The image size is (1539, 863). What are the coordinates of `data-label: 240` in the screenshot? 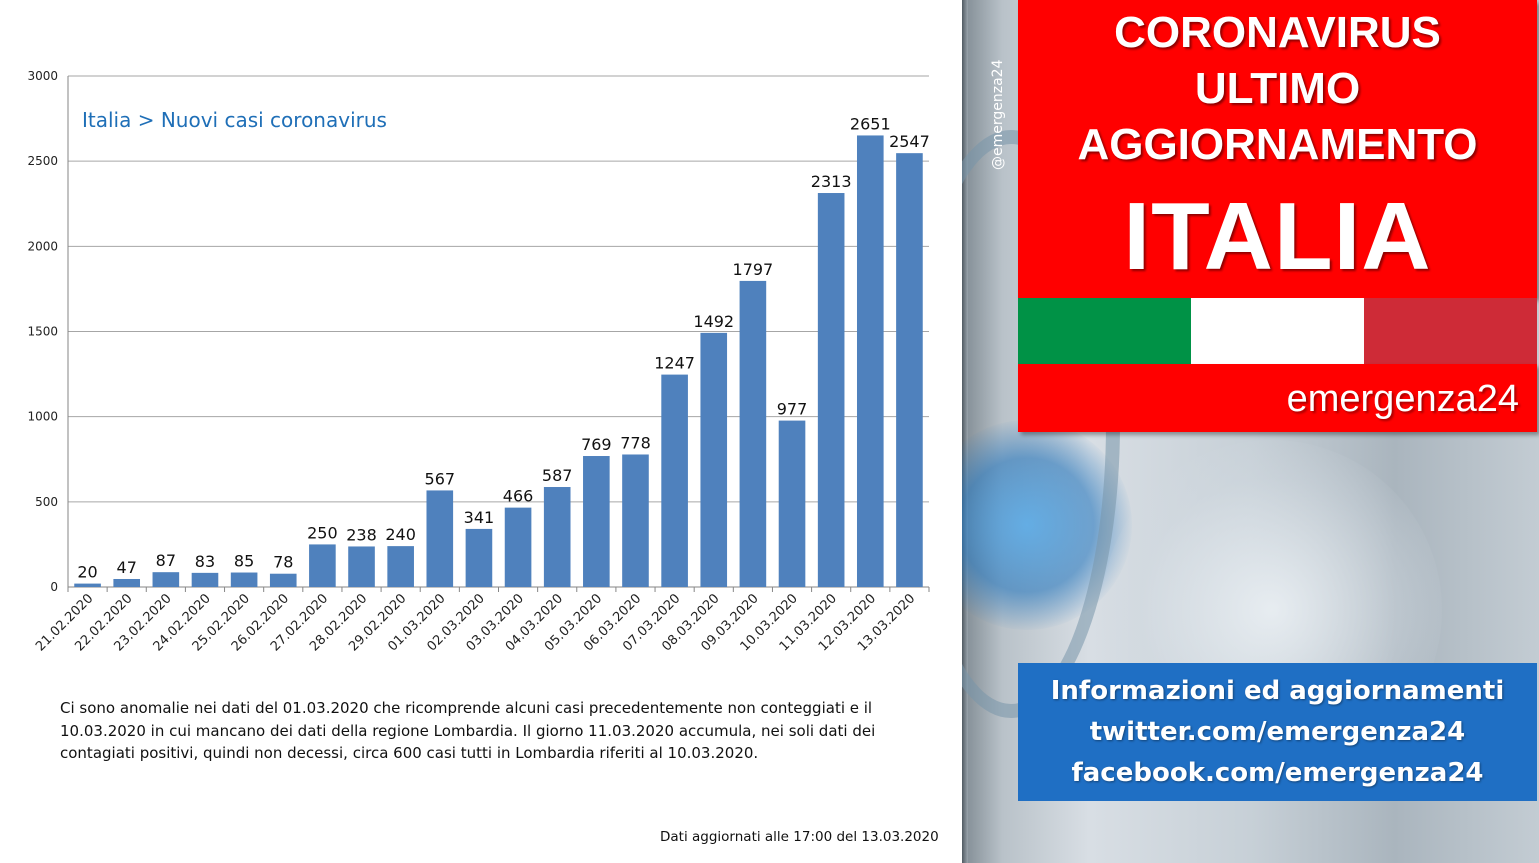 It's located at (400, 534).